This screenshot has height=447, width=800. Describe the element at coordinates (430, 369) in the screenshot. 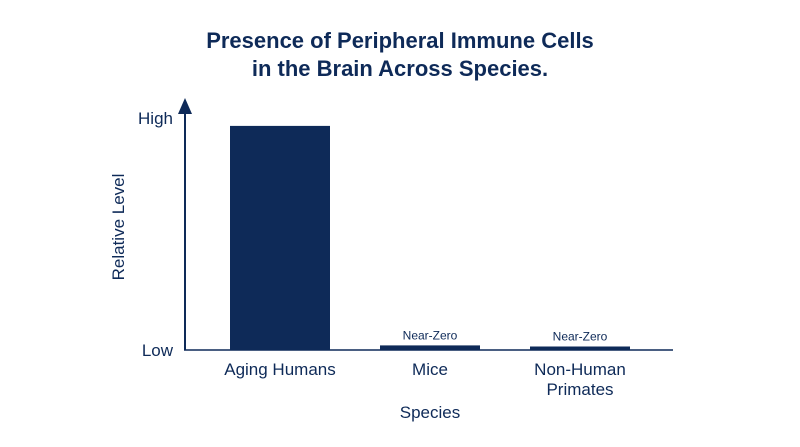

I see `x-tick-label: Mice` at that location.